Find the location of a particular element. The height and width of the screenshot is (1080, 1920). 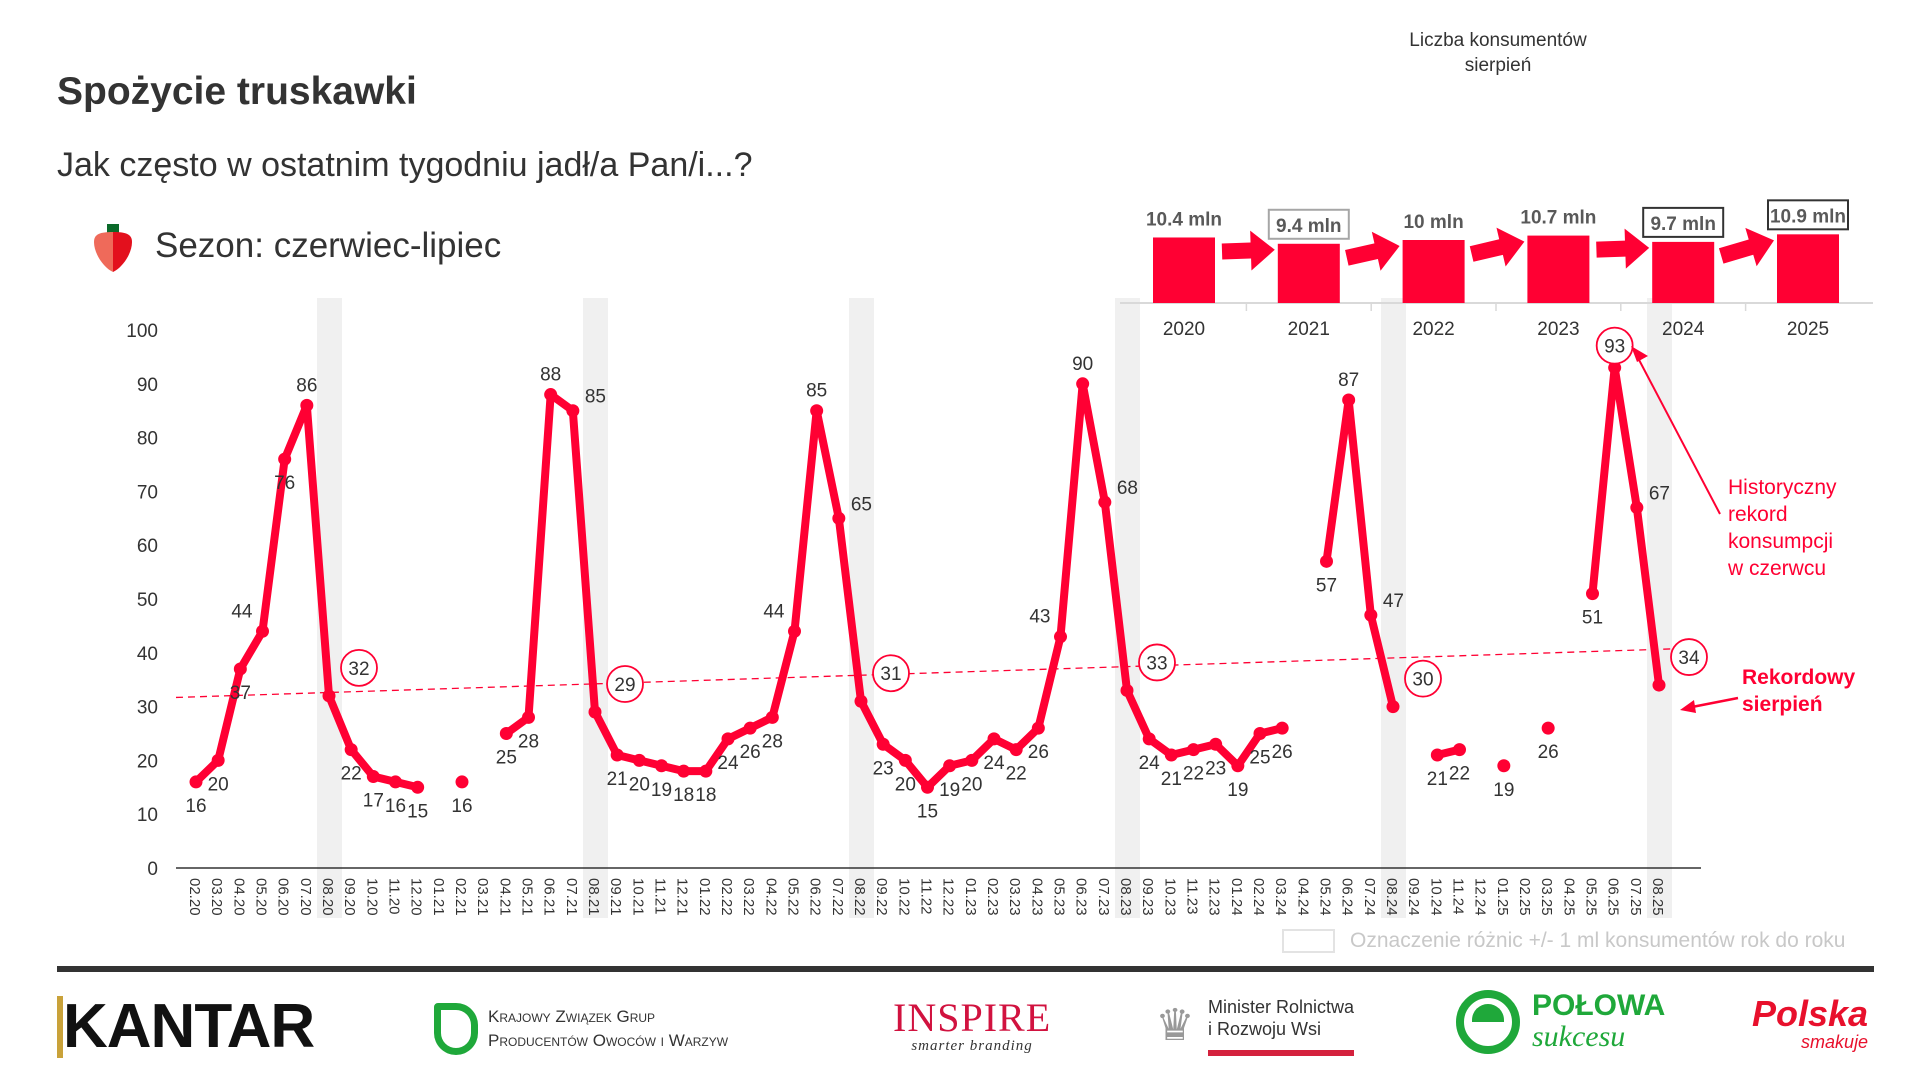

x-tick-label: 06.23 is located at coordinates (1081, 897).